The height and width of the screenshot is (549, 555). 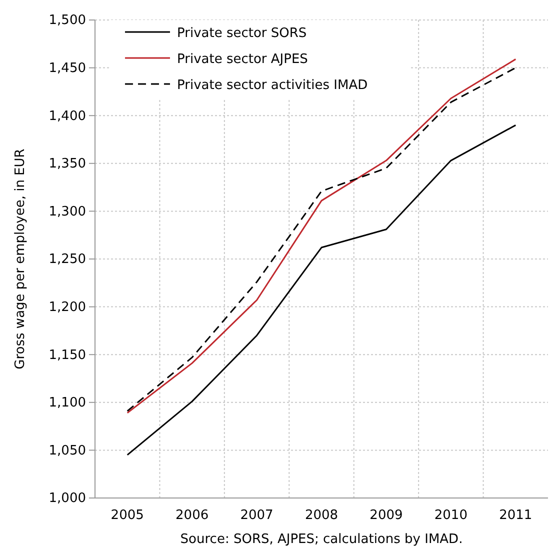 I want to click on legend-label: Private sector activities IMAD, so click(x=272, y=85).